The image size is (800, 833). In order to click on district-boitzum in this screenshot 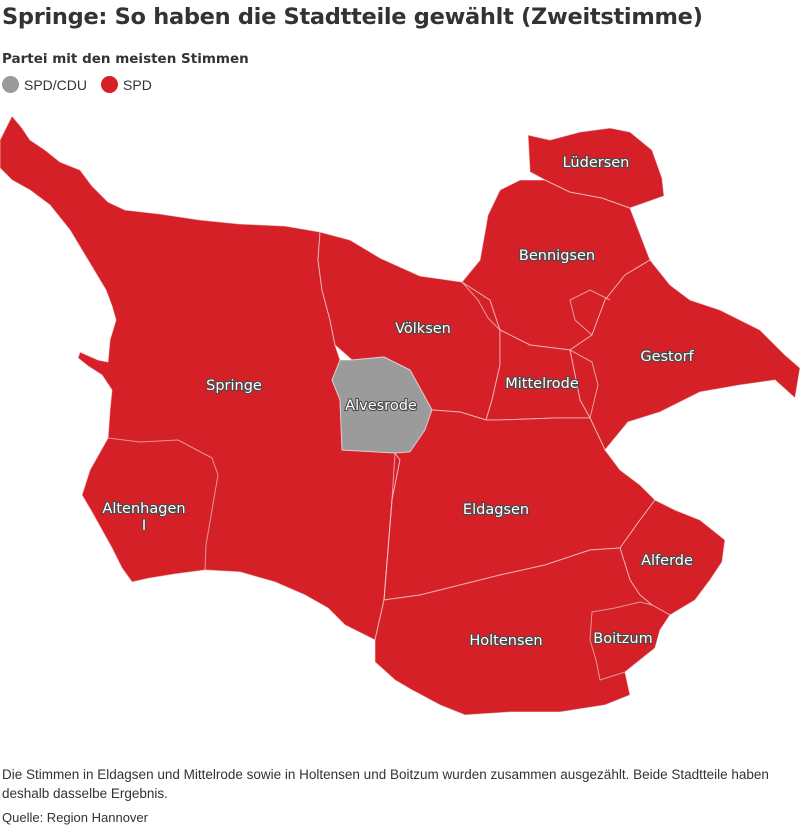, I will do `click(630, 641)`.